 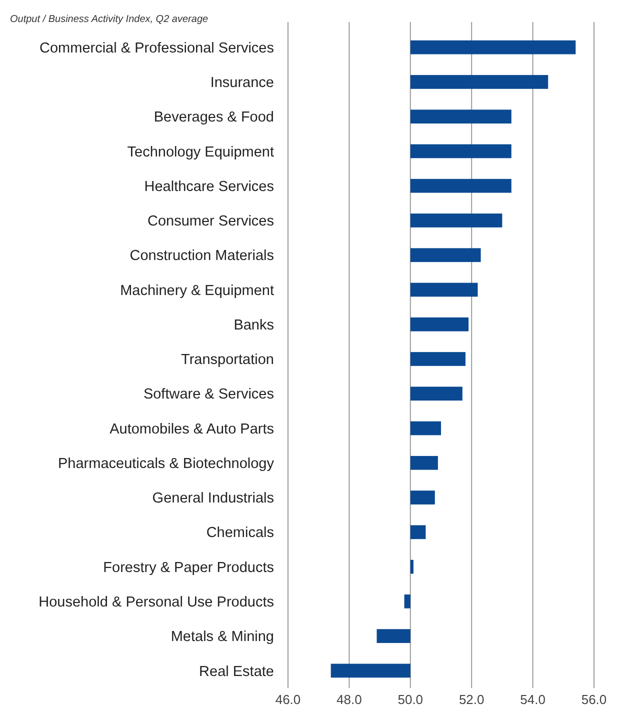 What do you see at coordinates (200, 152) in the screenshot?
I see `y-tick-label: Technology Equipment` at bounding box center [200, 152].